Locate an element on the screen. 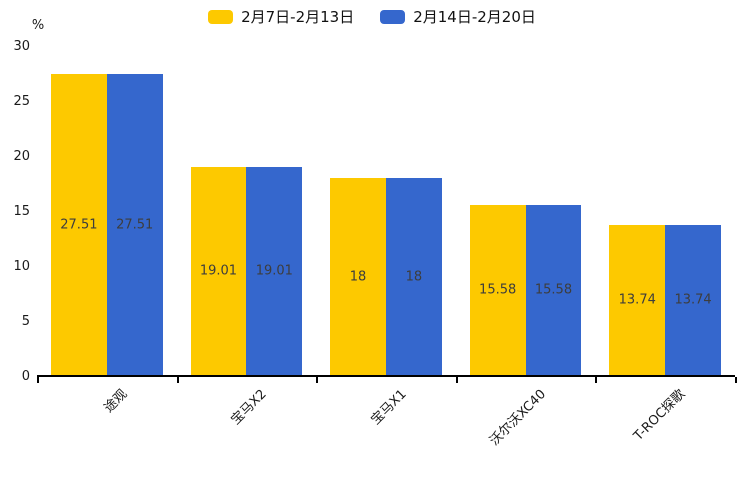  bar-group-3: 15.58 15.58 is located at coordinates (526, 211).